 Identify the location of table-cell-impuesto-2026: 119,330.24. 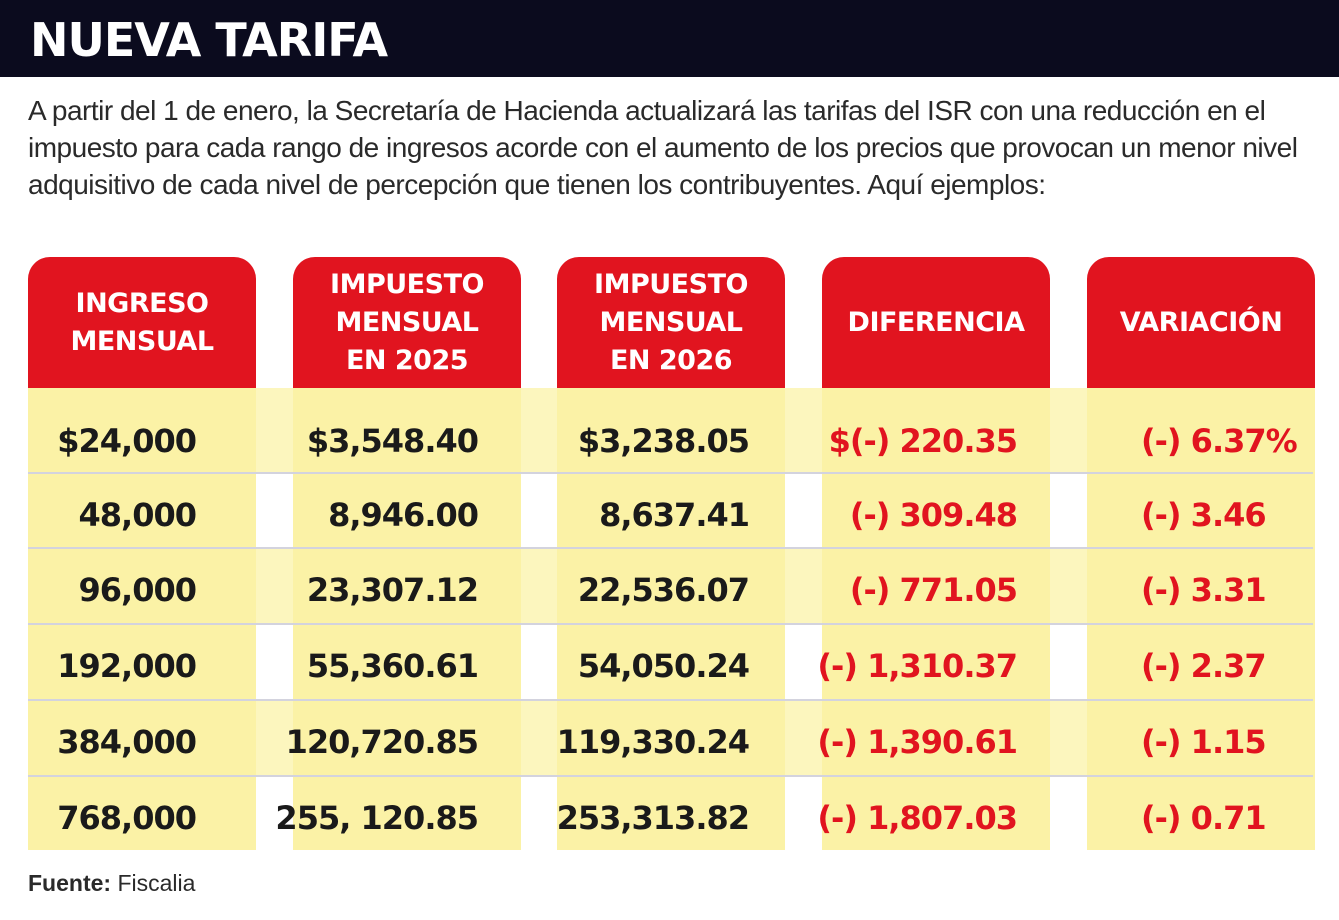
(653, 742).